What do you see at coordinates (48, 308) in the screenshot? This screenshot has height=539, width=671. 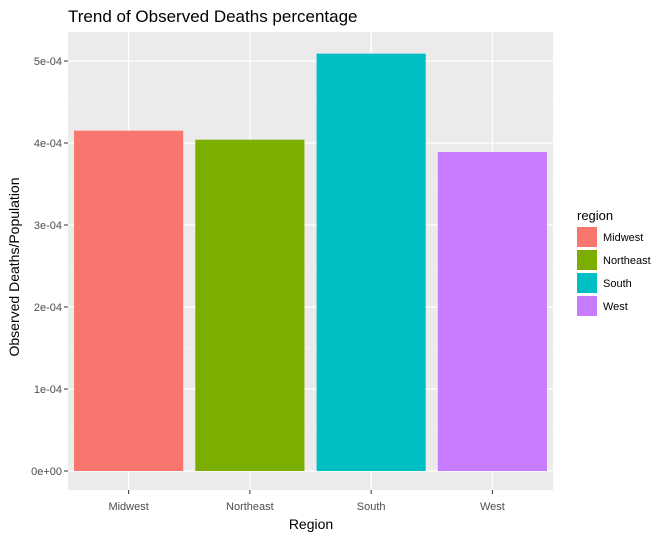 I see `y-tick-label: 2e-04` at bounding box center [48, 308].